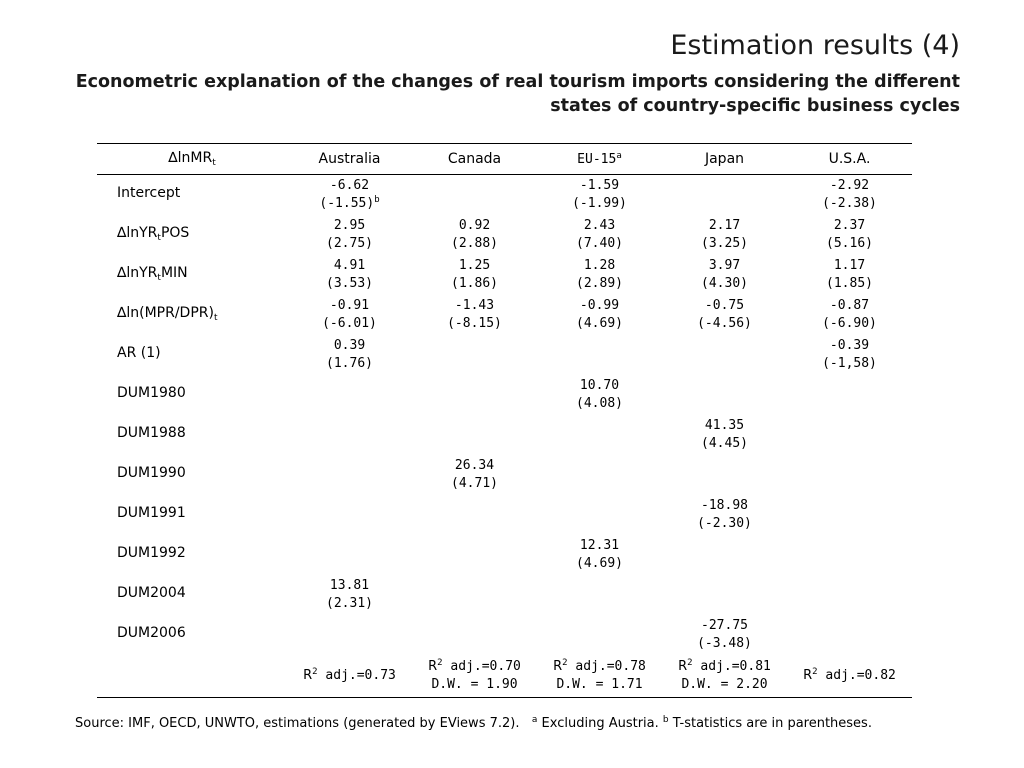 Image resolution: width=1024 pixels, height=768 pixels. I want to click on coefficient: 41.35, so click(724, 425).